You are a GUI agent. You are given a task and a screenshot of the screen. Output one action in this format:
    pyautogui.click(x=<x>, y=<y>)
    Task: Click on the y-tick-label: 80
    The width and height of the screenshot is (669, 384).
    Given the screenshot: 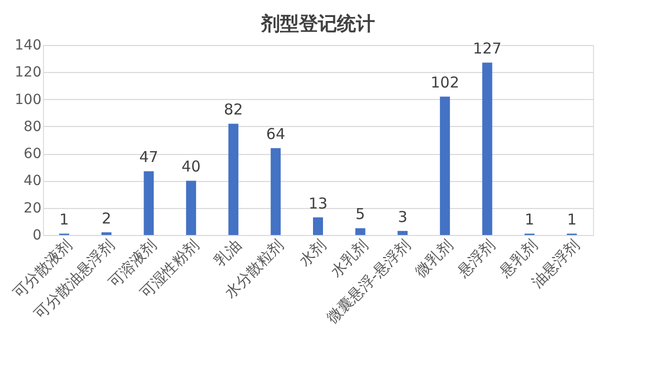 What is the action you would take?
    pyautogui.click(x=33, y=126)
    